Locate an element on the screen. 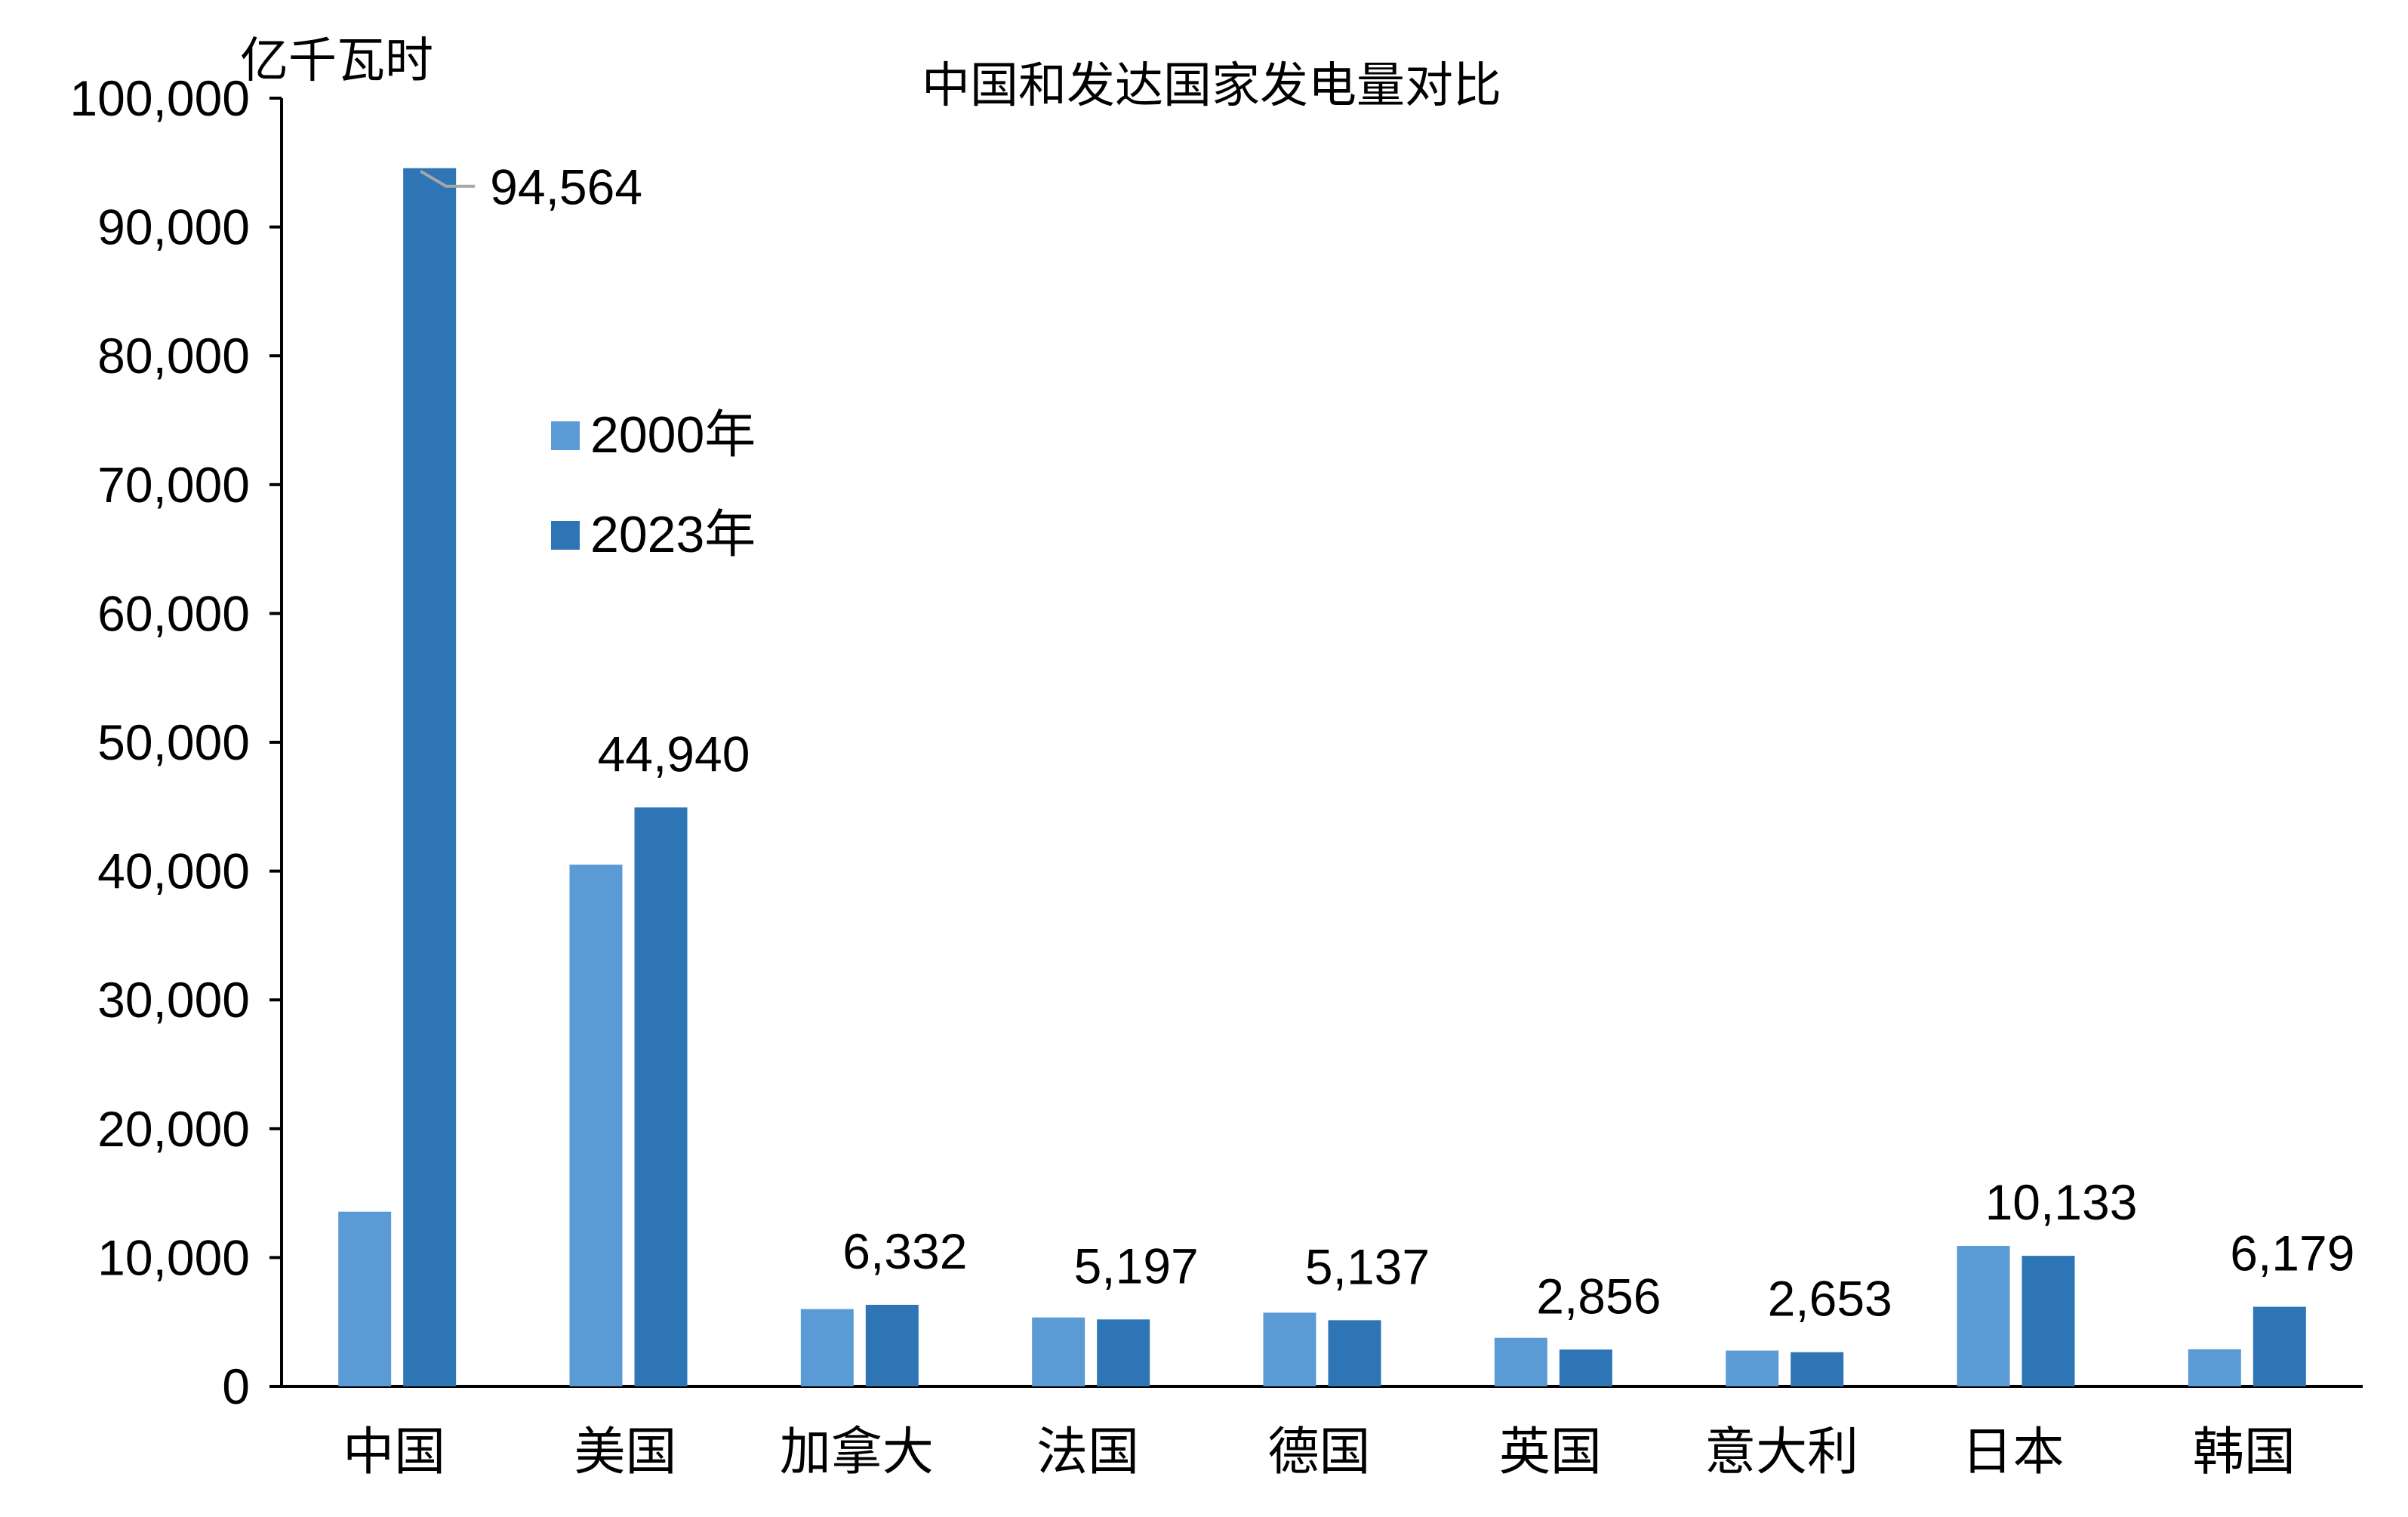  data-label: 5,197 is located at coordinates (1136, 1265).